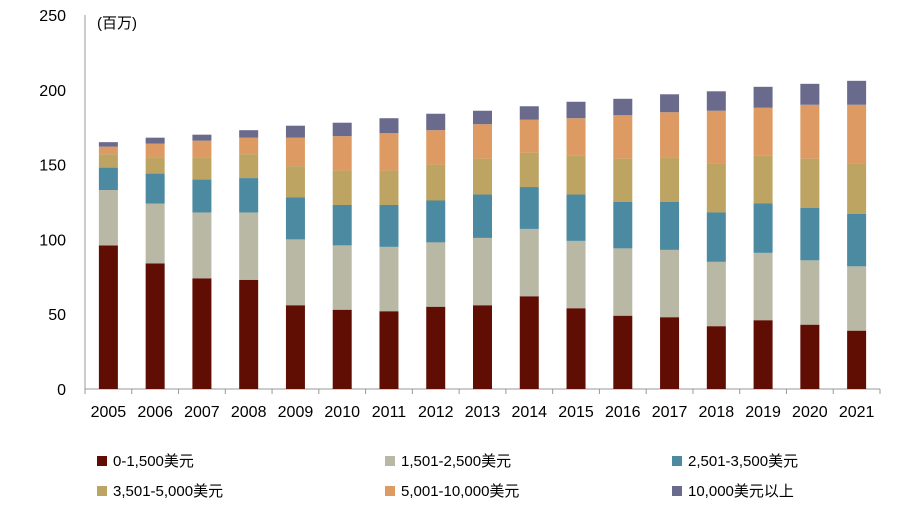 This screenshot has width=898, height=506. I want to click on x-tick-label: 2014, so click(529, 412).